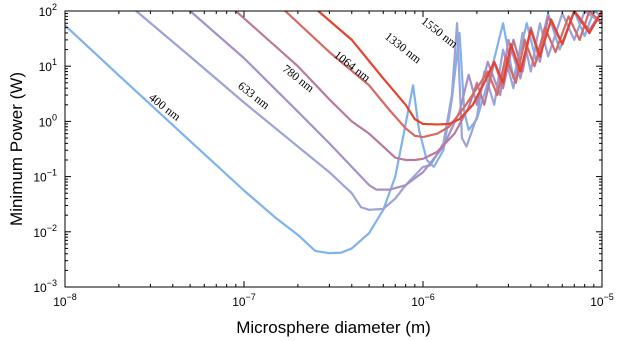  Describe the element at coordinates (45, 231) in the screenshot. I see `y-tick-label: 10⁻²` at that location.